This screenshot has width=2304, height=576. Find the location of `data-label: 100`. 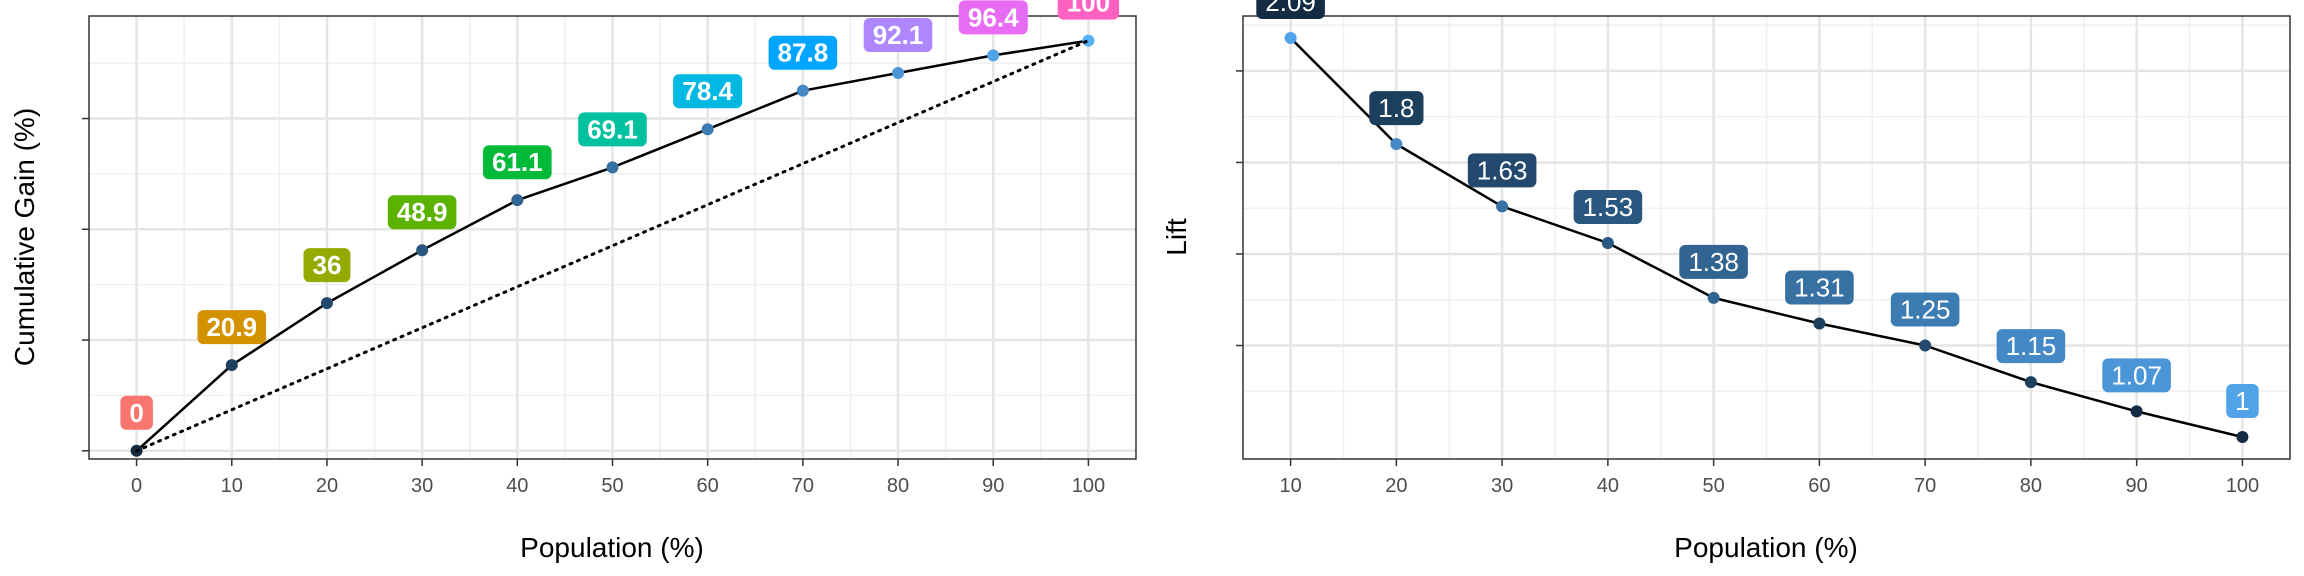

data-label: 100 is located at coordinates (1088, 10).